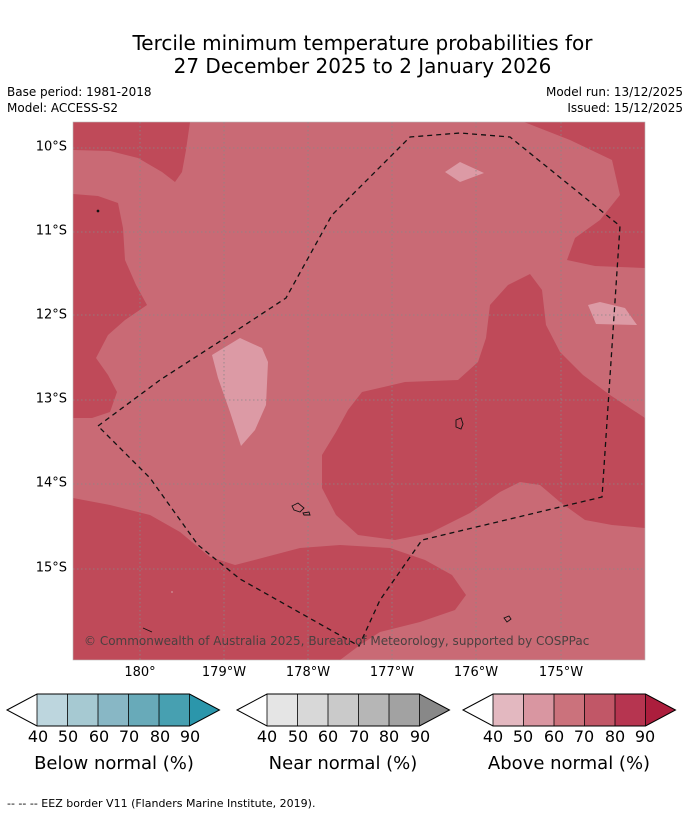  Describe the element at coordinates (204, 710) in the screenshot. I see `colorbar-below-high-extension` at that location.